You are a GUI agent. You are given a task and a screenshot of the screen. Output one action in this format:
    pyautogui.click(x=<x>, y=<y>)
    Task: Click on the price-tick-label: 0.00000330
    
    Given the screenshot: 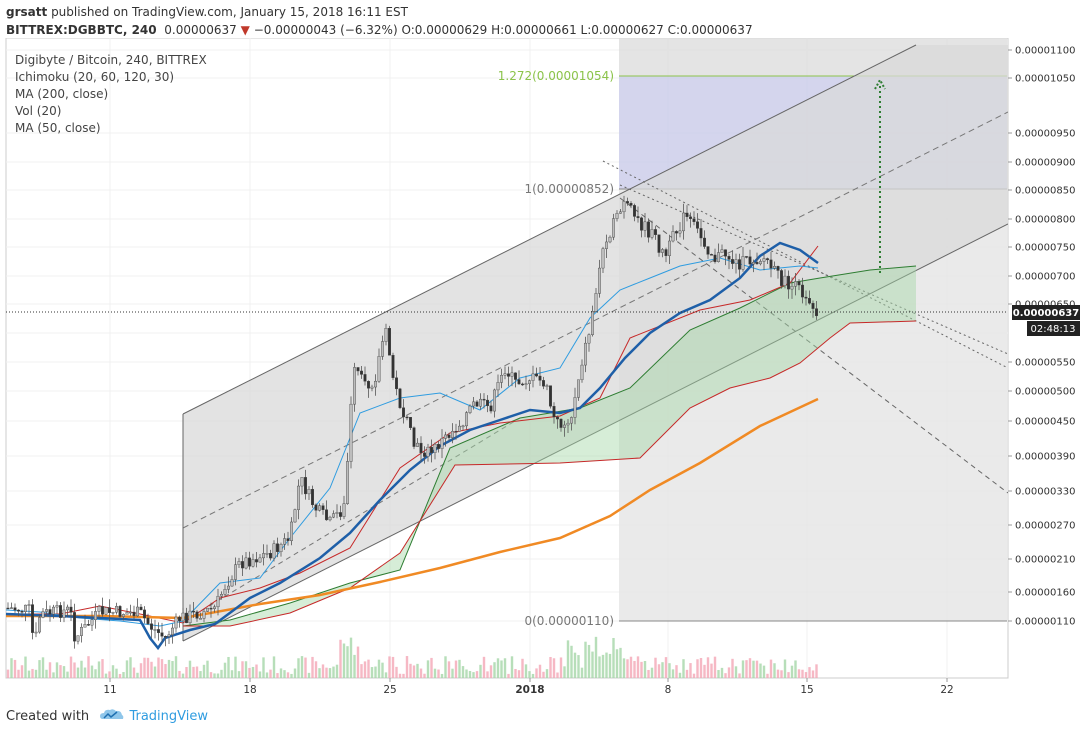 What is the action you would take?
    pyautogui.click(x=1045, y=492)
    